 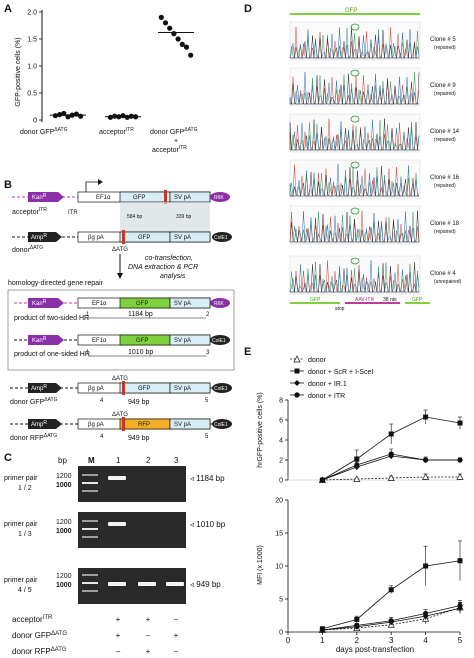 I want to click on hdr-ef1a-1: EF1α, so click(x=99, y=304).